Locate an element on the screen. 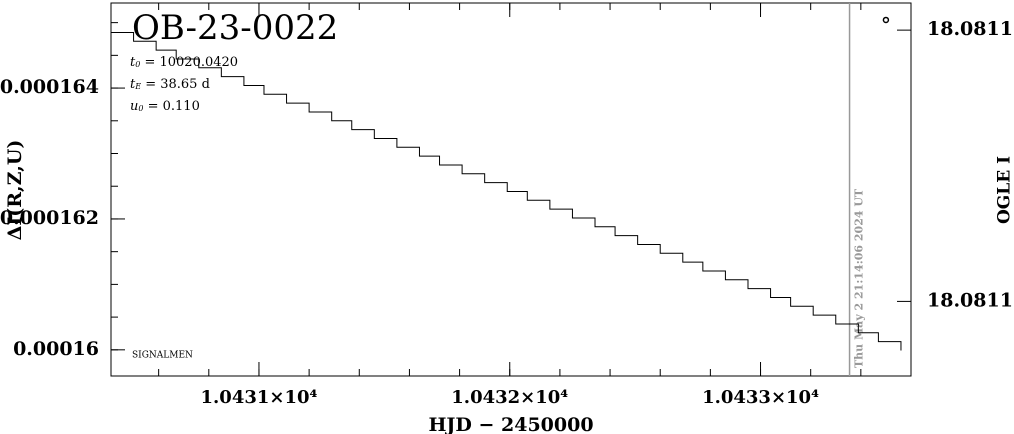 This screenshot has height=434, width=1014. parameter-value: = 38.65 d is located at coordinates (175, 84).